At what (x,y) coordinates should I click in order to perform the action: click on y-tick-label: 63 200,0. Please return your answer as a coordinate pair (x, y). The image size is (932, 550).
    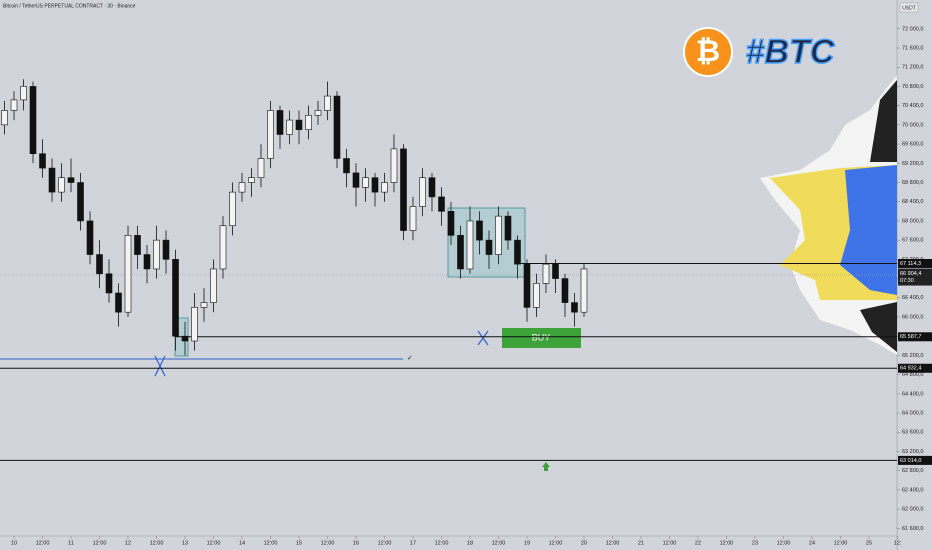
    Looking at the image, I should click on (912, 452).